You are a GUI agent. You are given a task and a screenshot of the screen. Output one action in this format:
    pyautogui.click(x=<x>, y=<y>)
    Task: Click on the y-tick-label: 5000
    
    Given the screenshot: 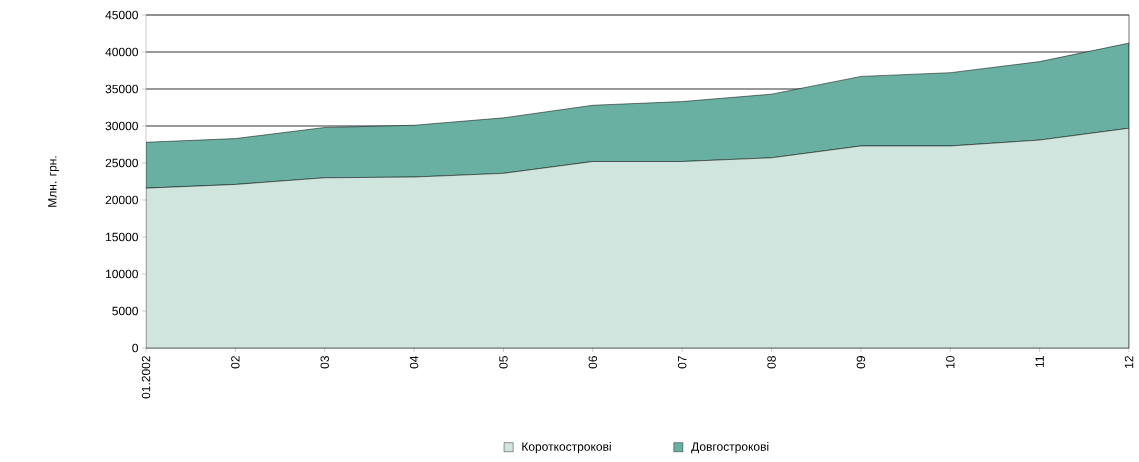 What is the action you would take?
    pyautogui.click(x=125, y=311)
    